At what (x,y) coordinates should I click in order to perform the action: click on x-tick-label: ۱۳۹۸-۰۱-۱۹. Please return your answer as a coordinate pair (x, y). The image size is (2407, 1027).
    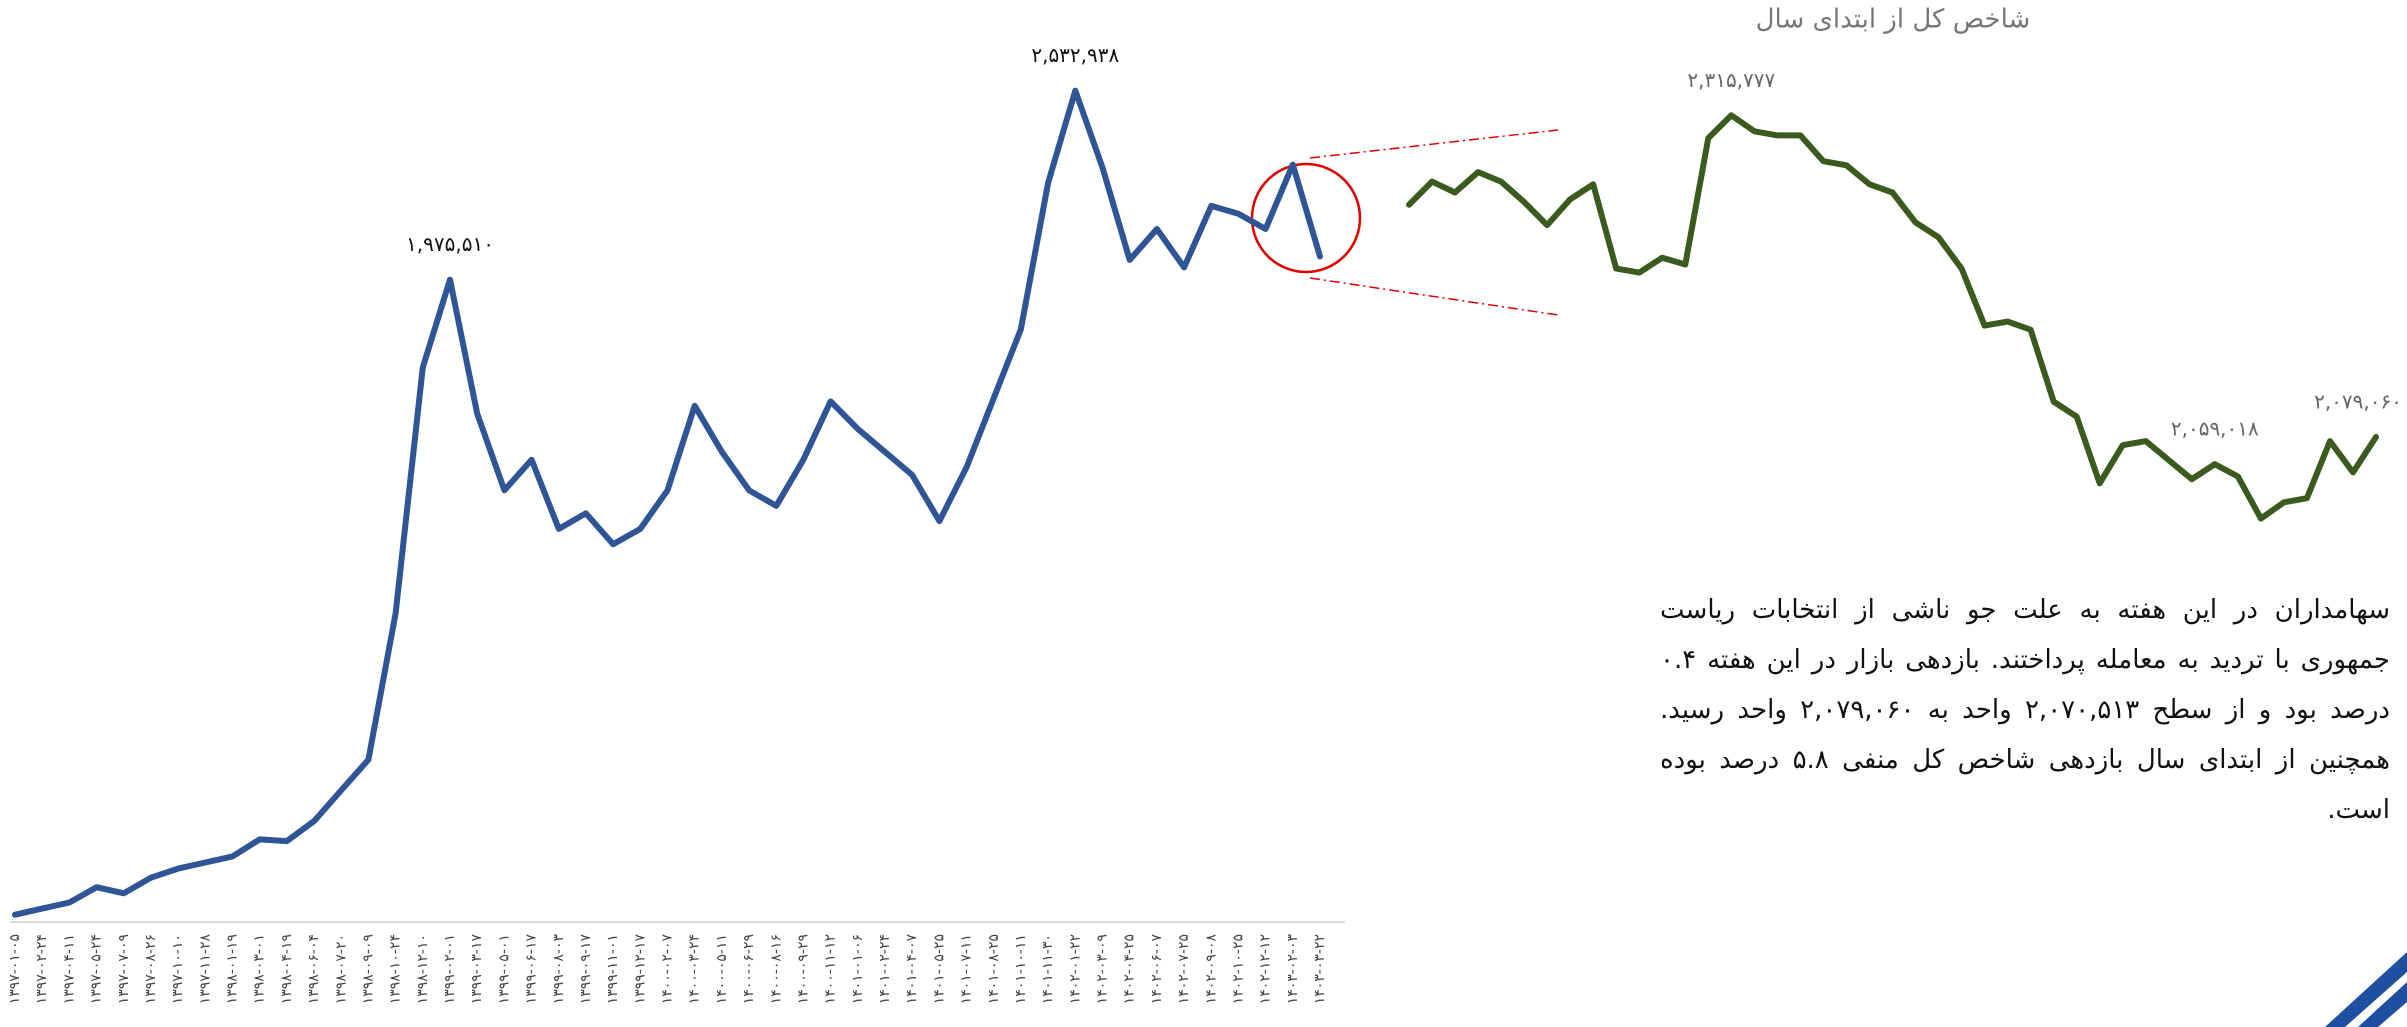
    Looking at the image, I should click on (233, 969).